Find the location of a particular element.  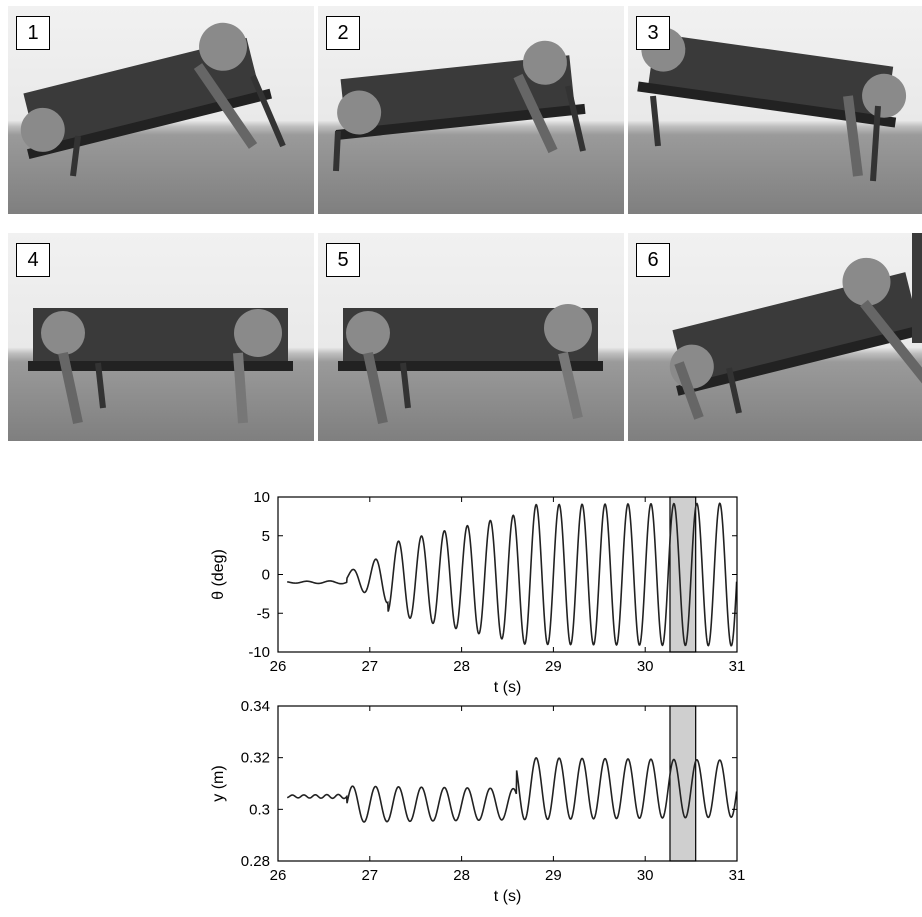

y-axis-label: y (m) is located at coordinates (218, 783).